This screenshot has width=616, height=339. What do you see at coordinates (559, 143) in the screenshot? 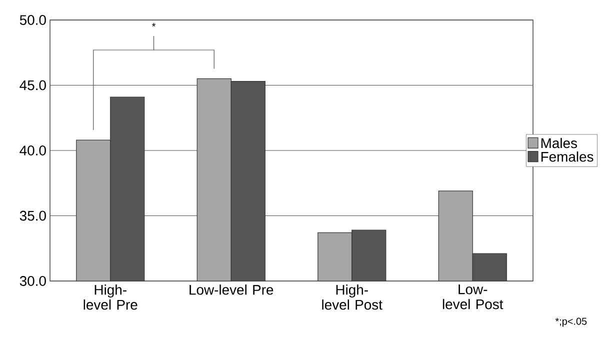
I see `legend-label: Males` at bounding box center [559, 143].